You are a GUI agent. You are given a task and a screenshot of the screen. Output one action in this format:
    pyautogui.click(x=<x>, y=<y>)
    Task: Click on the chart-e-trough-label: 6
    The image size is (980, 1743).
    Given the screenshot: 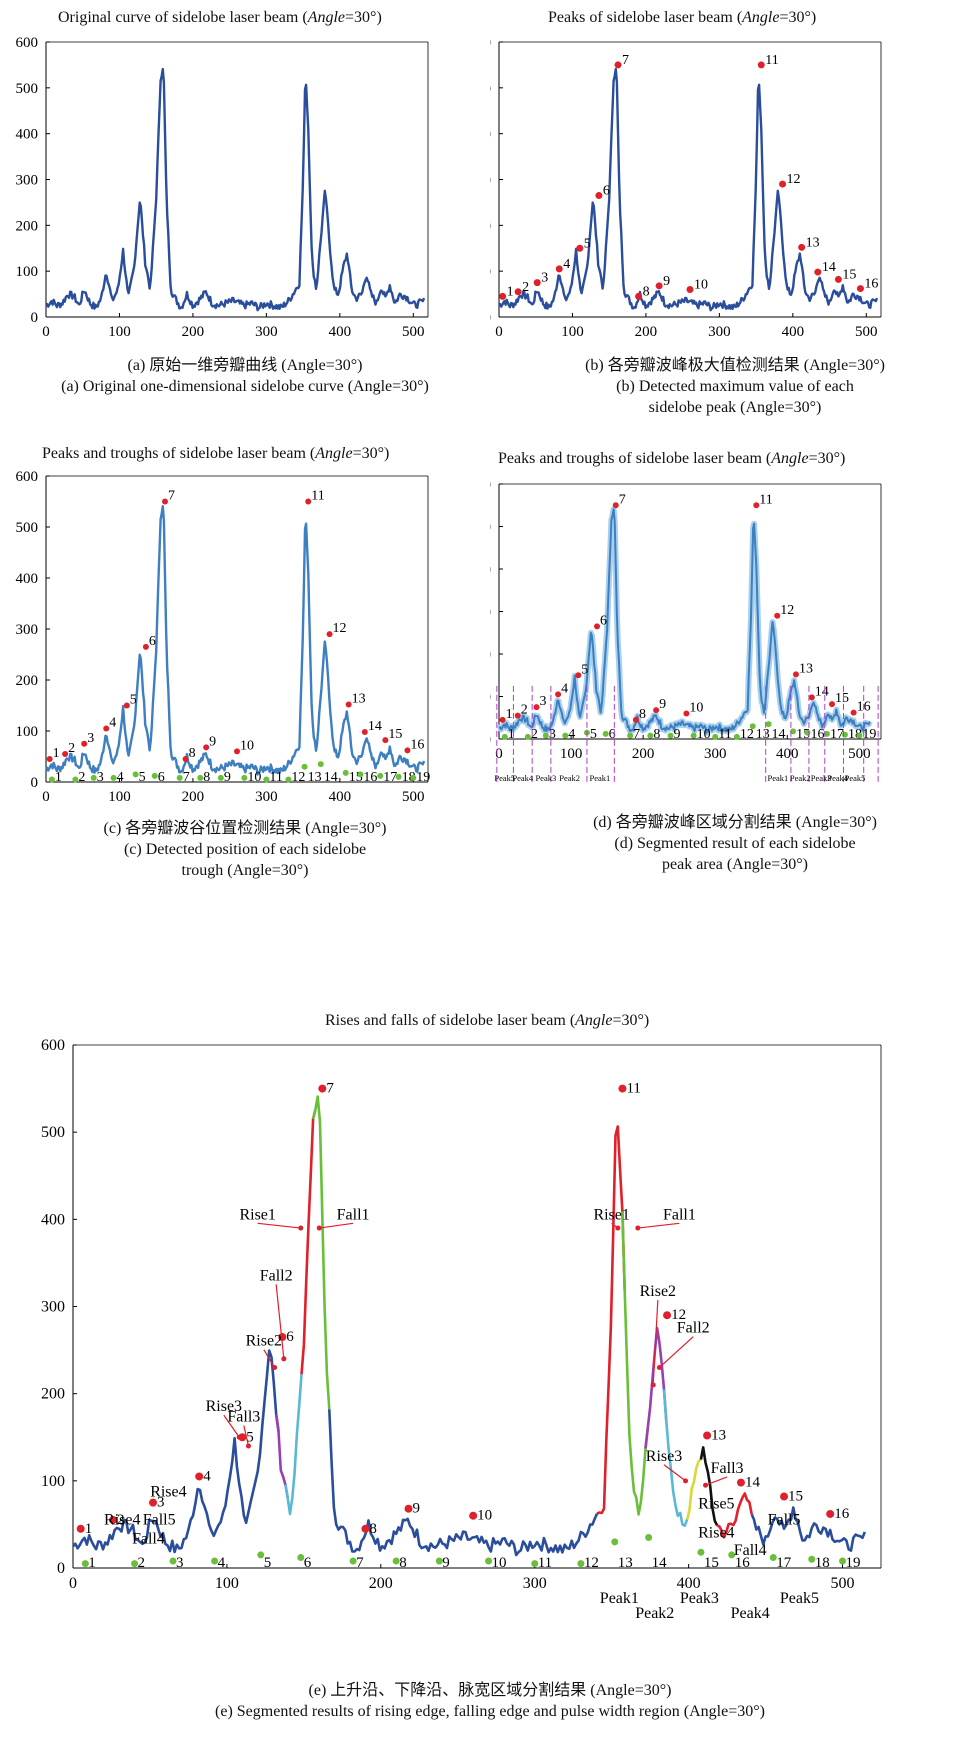 What is the action you would take?
    pyautogui.click(x=308, y=1563)
    